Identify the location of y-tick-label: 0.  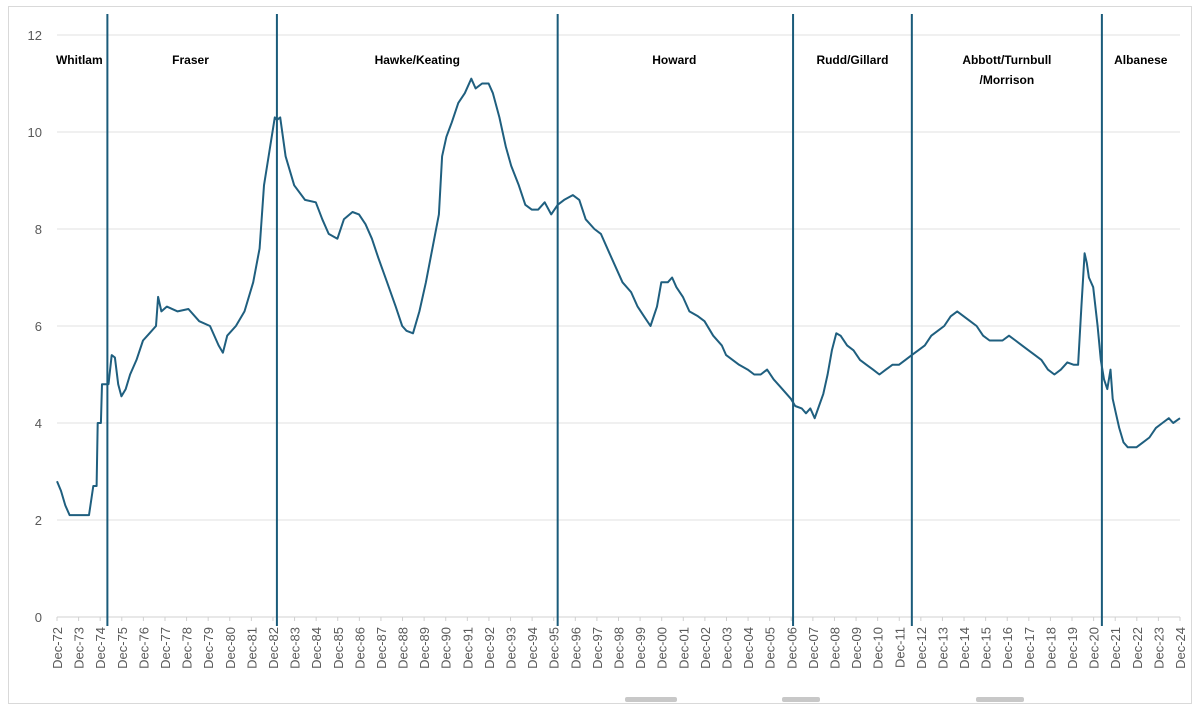
(38, 617).